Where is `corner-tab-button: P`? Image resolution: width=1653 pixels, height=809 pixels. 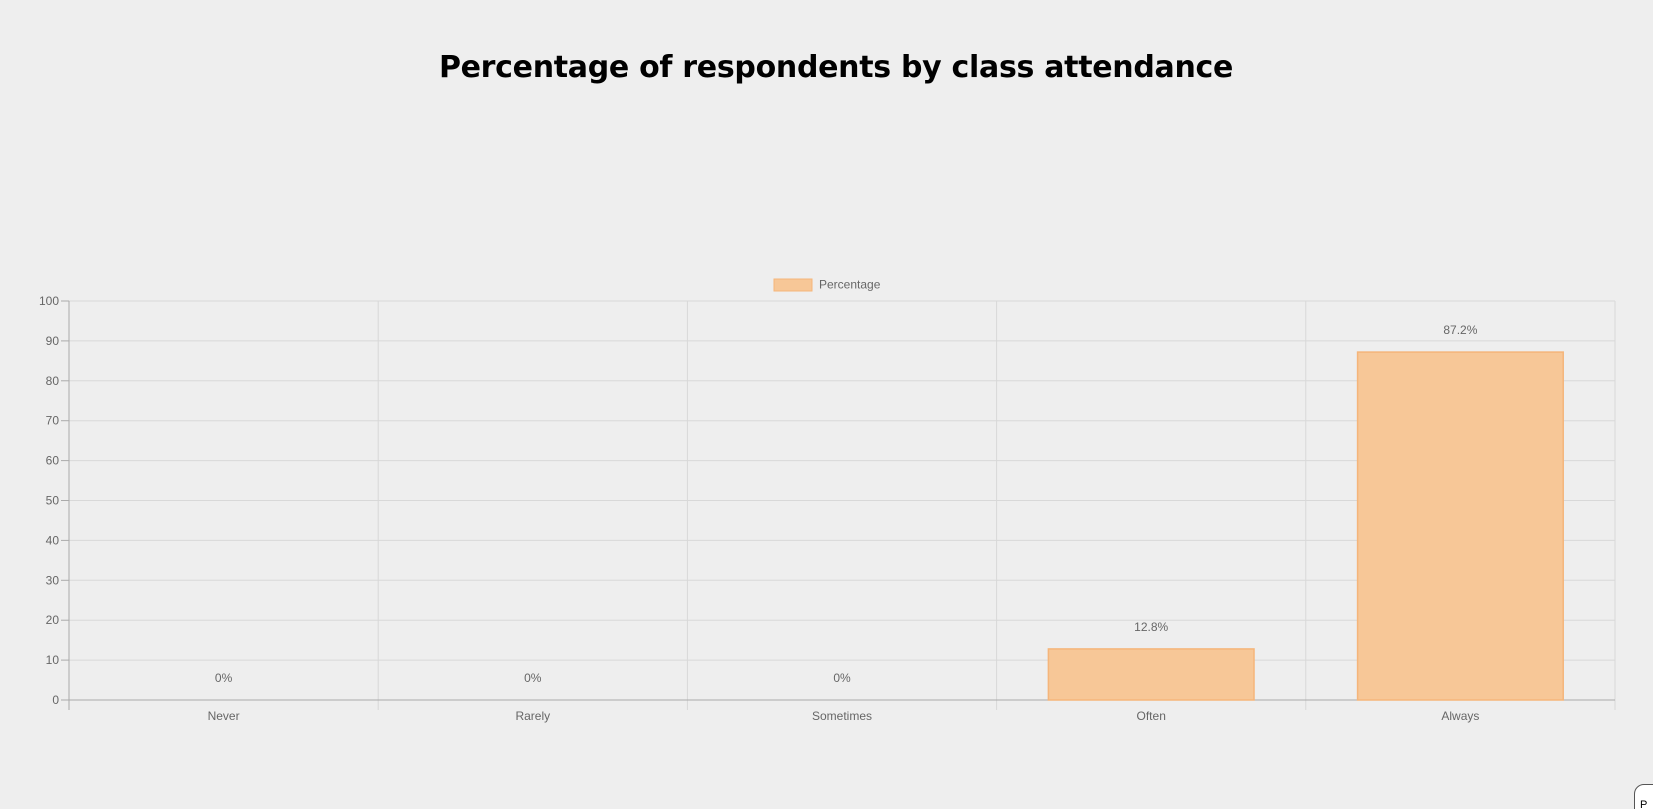
corner-tab-button: P is located at coordinates (1643, 796).